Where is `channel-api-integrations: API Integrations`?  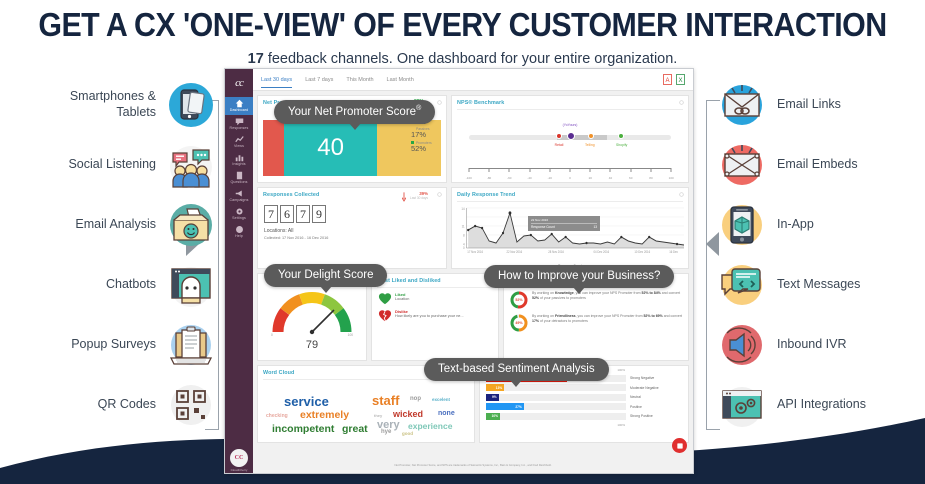 channel-api-integrations: API Integrations is located at coordinates (820, 405).